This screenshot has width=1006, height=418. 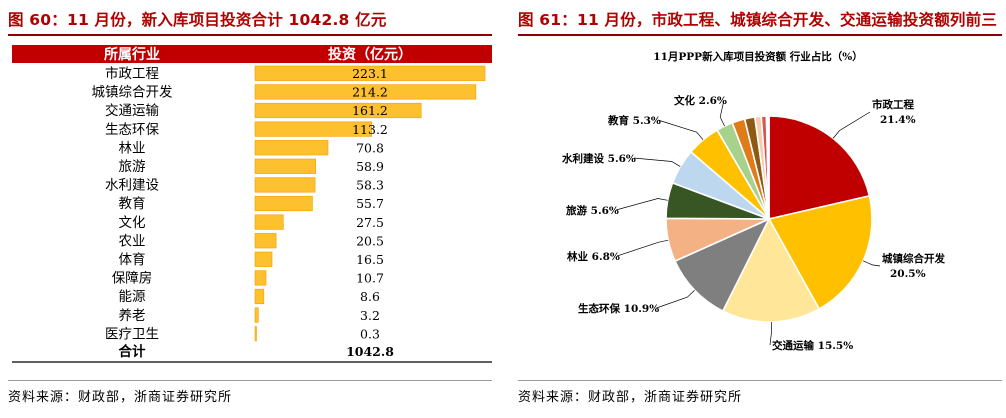 What do you see at coordinates (593, 256) in the screenshot?
I see `pie-slice-label: 林业 6.8%` at bounding box center [593, 256].